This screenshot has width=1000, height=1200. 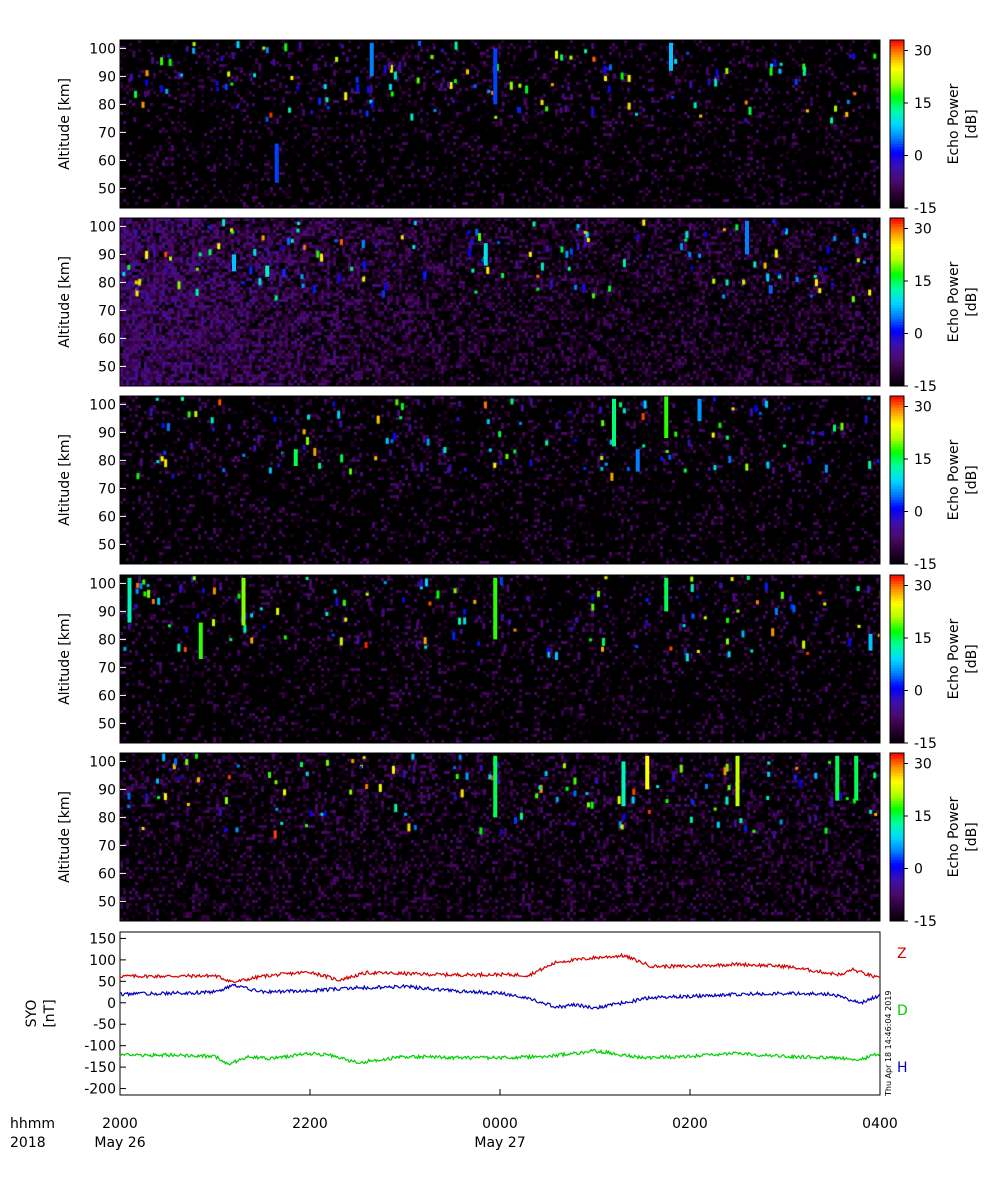 I want to click on colorbar-unit: [dB], so click(x=972, y=658).